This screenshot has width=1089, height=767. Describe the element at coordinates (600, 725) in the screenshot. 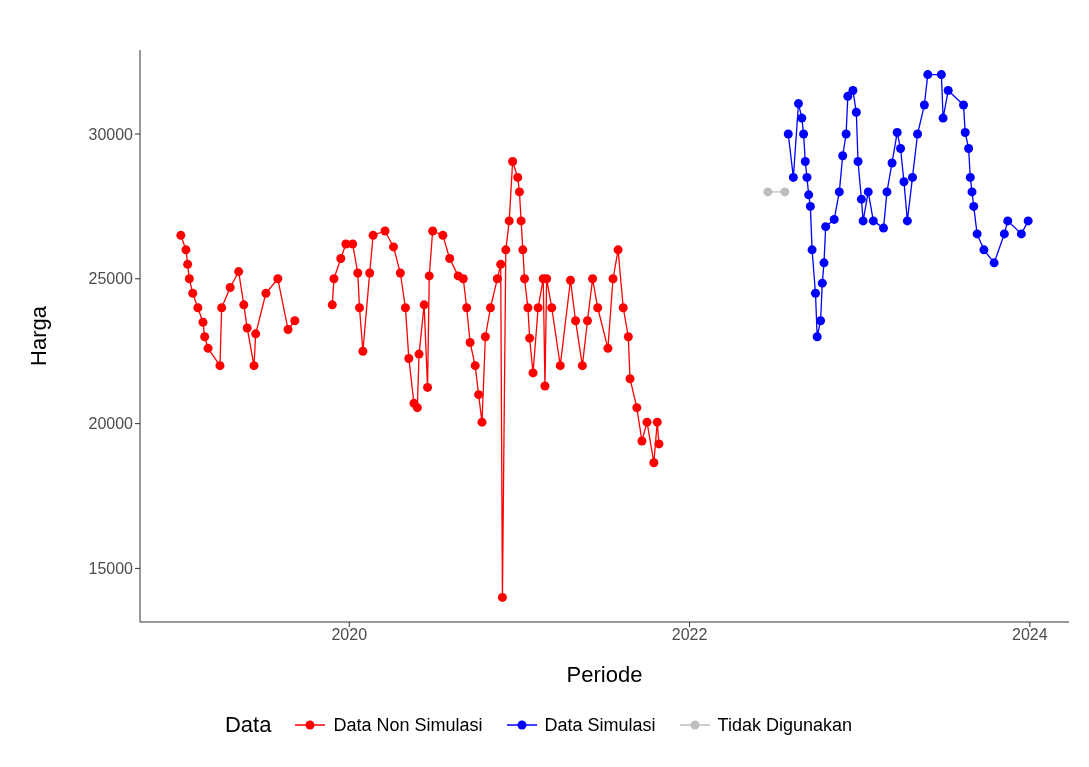

I see `legend-label: Data Simulasi` at that location.